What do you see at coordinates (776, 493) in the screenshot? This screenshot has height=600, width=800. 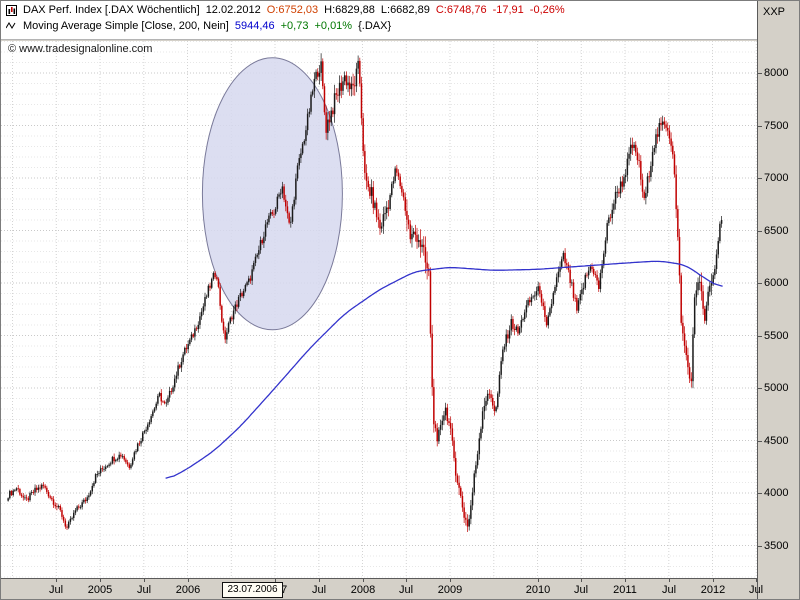 I see `y-axis-label: 4000` at bounding box center [776, 493].